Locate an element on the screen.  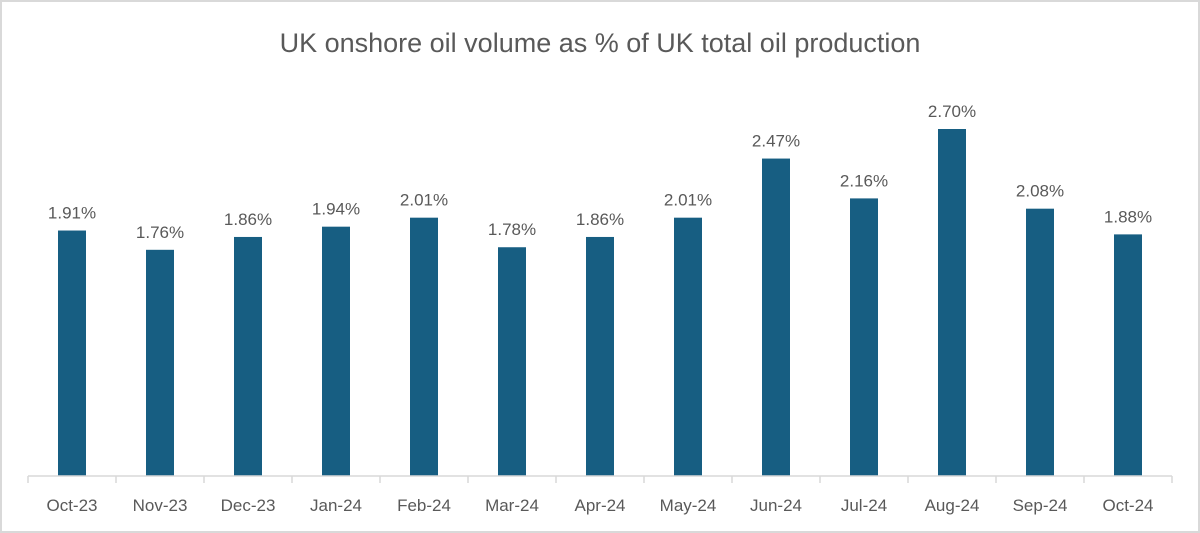
data-label: 1.78% is located at coordinates (512, 229).